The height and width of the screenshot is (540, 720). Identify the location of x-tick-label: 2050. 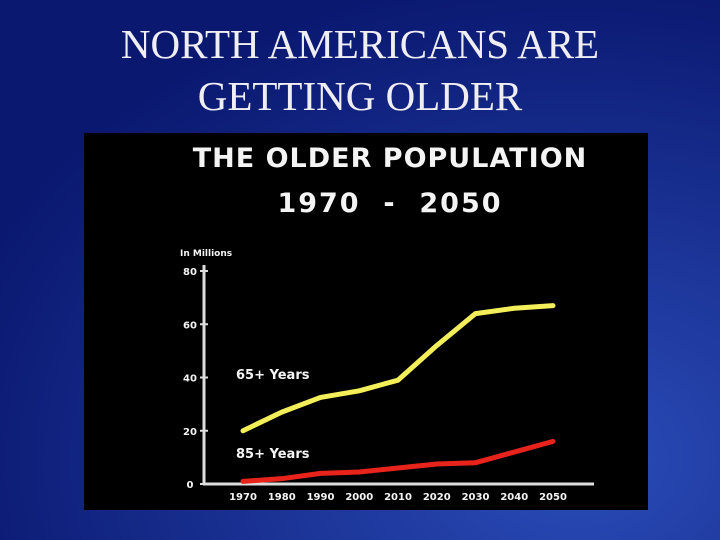
(553, 497).